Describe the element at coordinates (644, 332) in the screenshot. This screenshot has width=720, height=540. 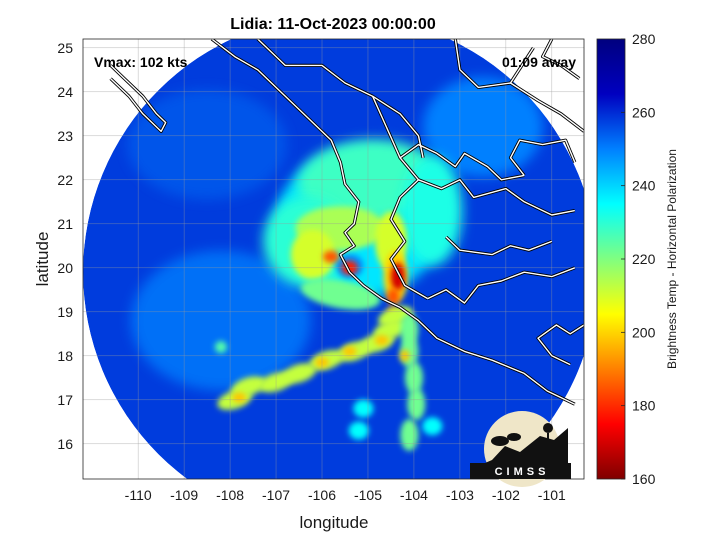
I see `colorbar-tick-label: 200` at that location.